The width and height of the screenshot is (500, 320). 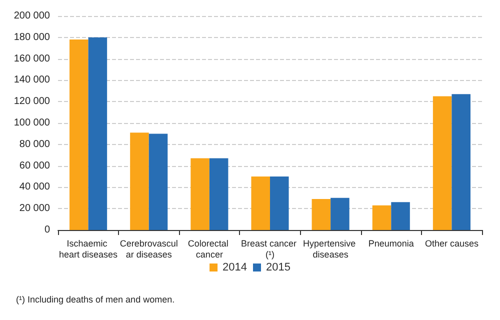 What do you see at coordinates (47, 230) in the screenshot?
I see `y-tick-label: 0` at bounding box center [47, 230].